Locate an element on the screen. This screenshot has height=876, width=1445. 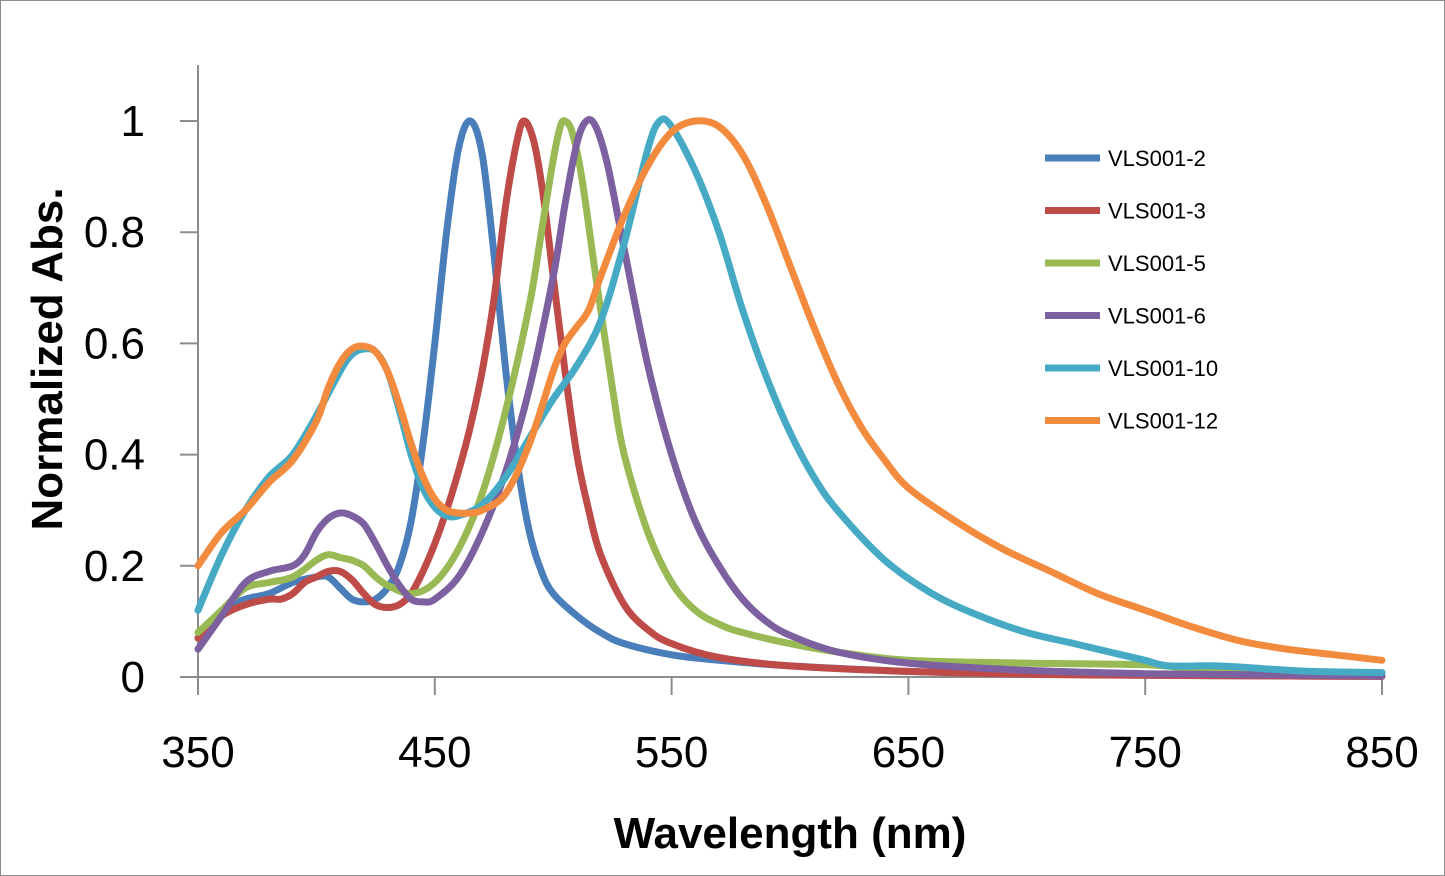
x-tick-label: 450 is located at coordinates (434, 752).